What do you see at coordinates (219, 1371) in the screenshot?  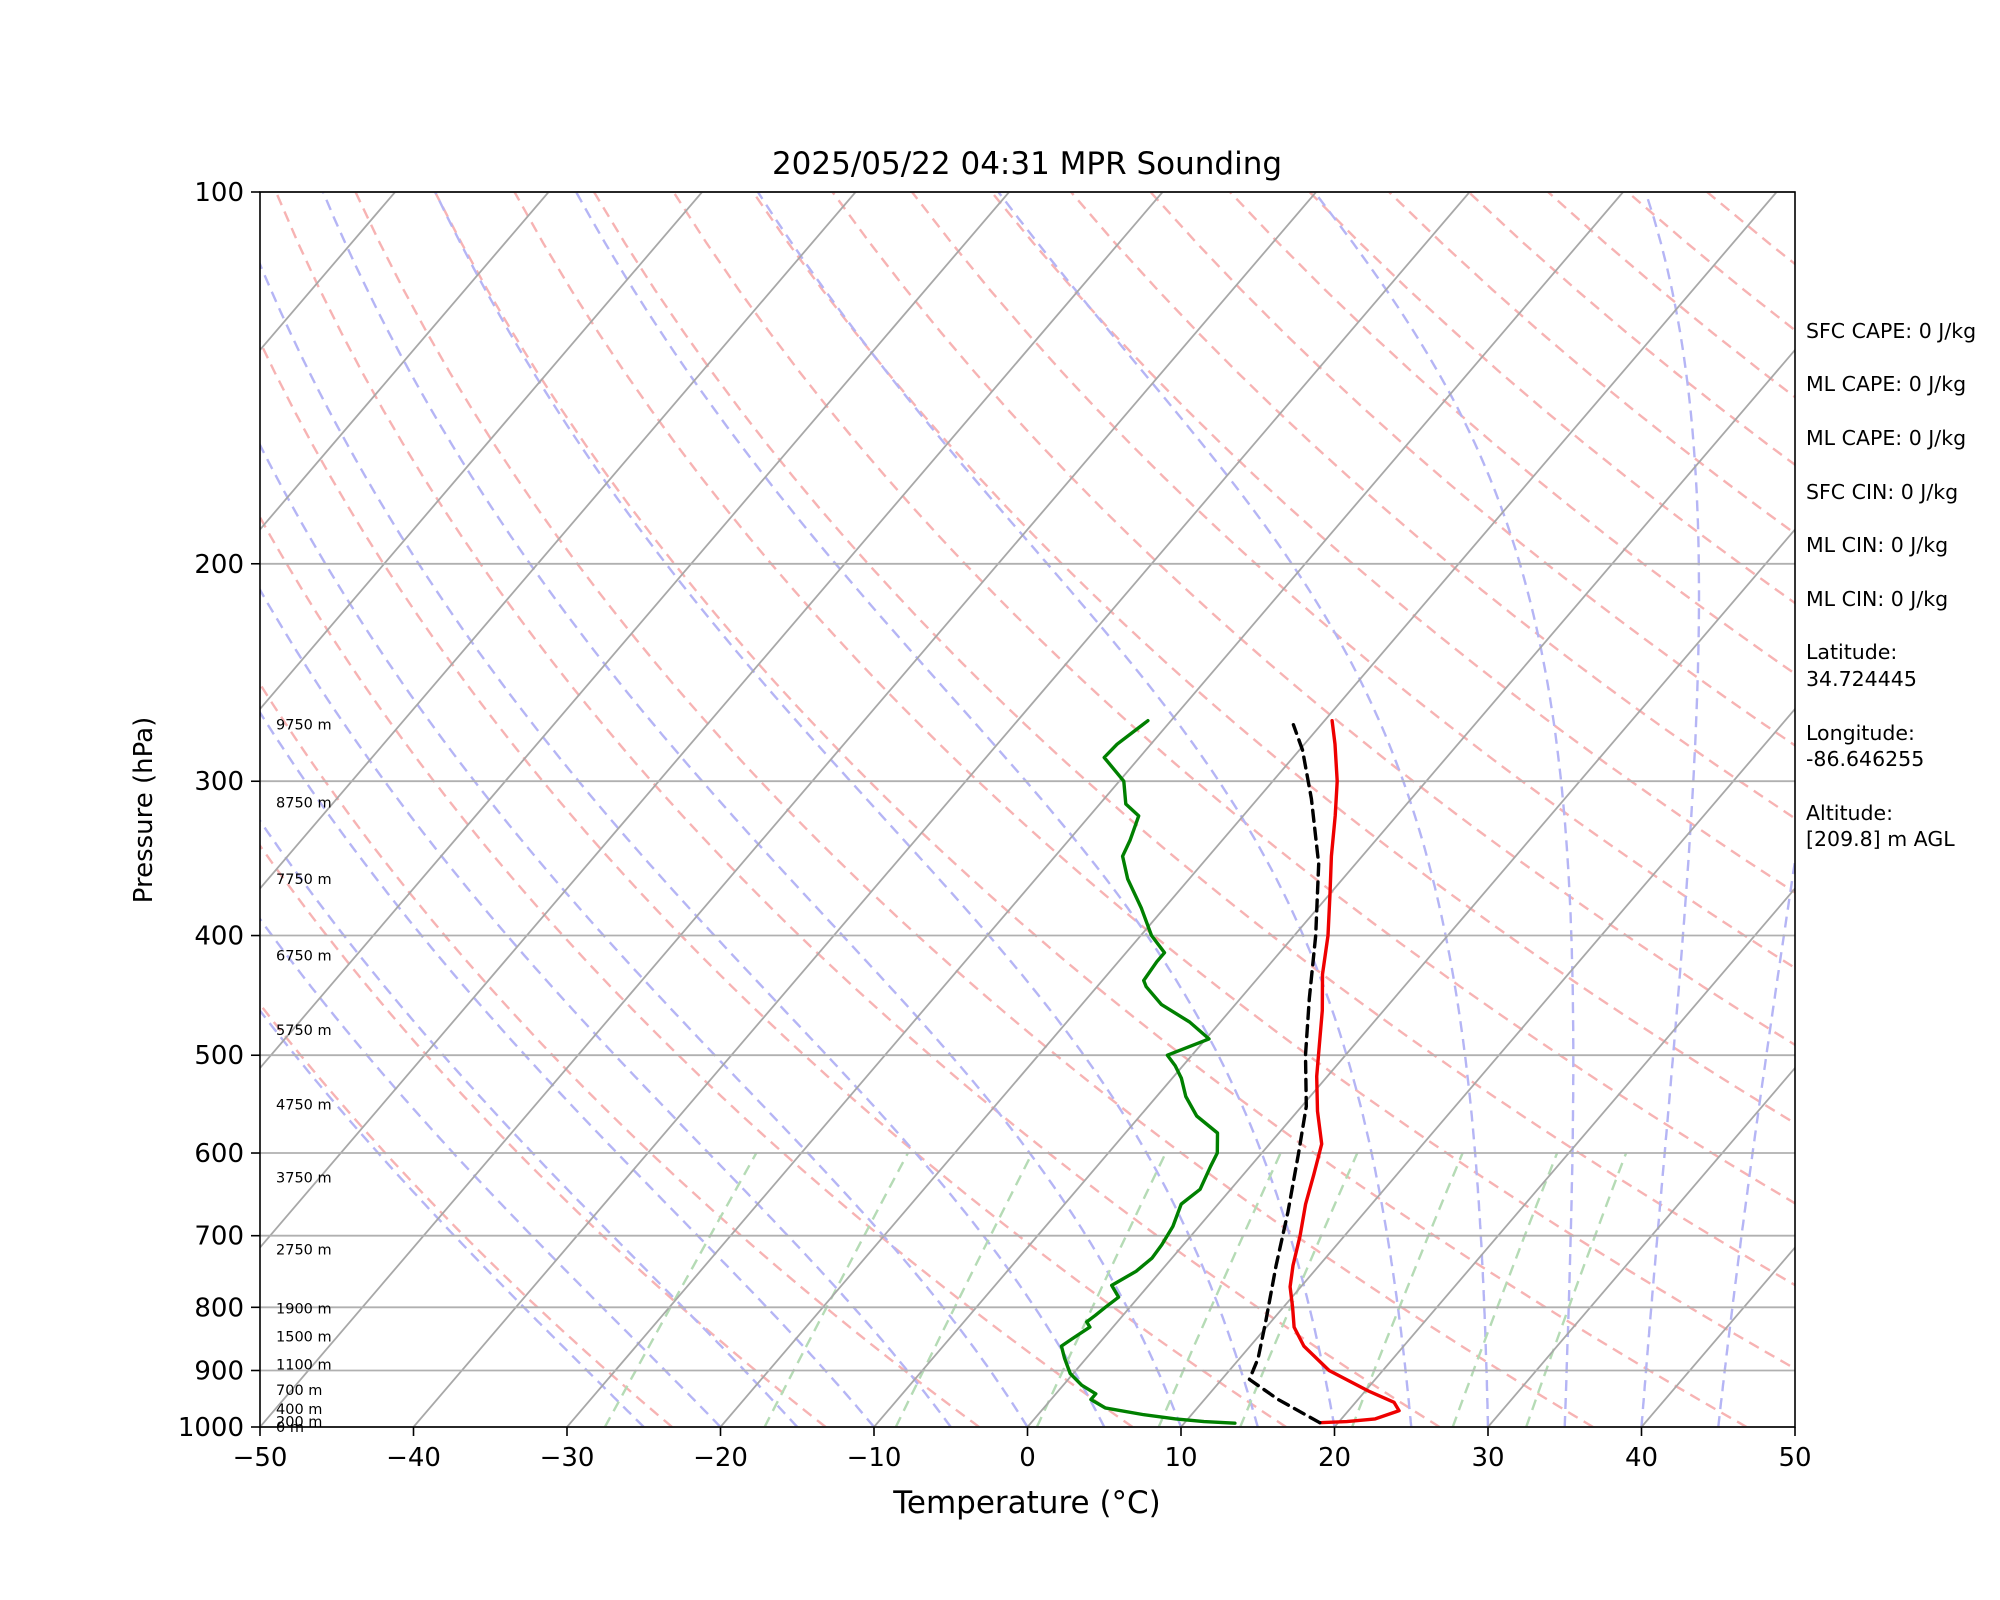 I see `y-tick-label: 900` at bounding box center [219, 1371].